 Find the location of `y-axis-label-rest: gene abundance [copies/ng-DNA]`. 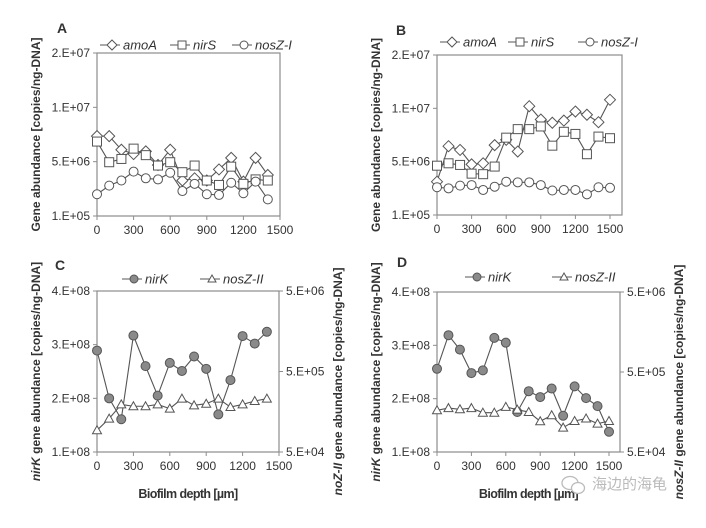

y-axis-label-rest: gene abundance [copies/ng-DNA] is located at coordinates (36, 359).